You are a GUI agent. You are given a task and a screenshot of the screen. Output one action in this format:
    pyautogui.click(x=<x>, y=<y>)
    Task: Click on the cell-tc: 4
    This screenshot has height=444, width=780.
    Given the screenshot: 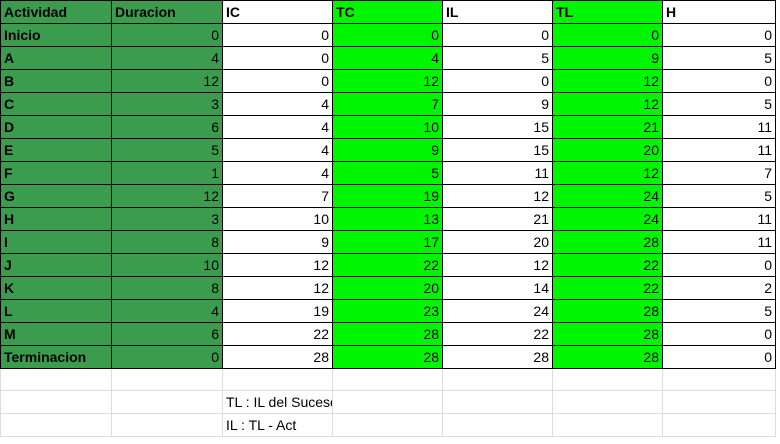 What is the action you would take?
    pyautogui.click(x=387, y=58)
    